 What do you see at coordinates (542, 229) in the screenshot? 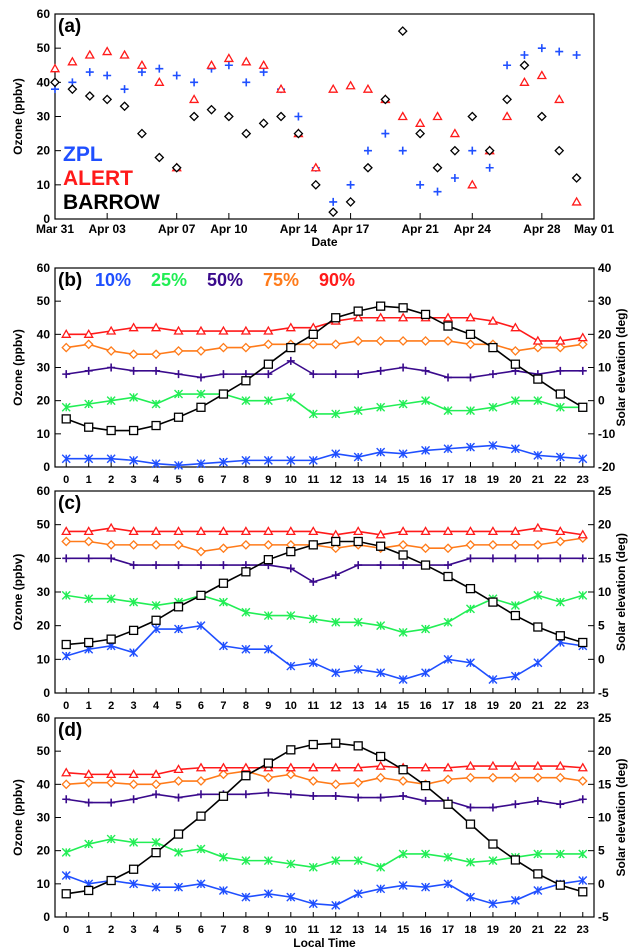
I see `x-tick-label: Apr 28` at bounding box center [542, 229].